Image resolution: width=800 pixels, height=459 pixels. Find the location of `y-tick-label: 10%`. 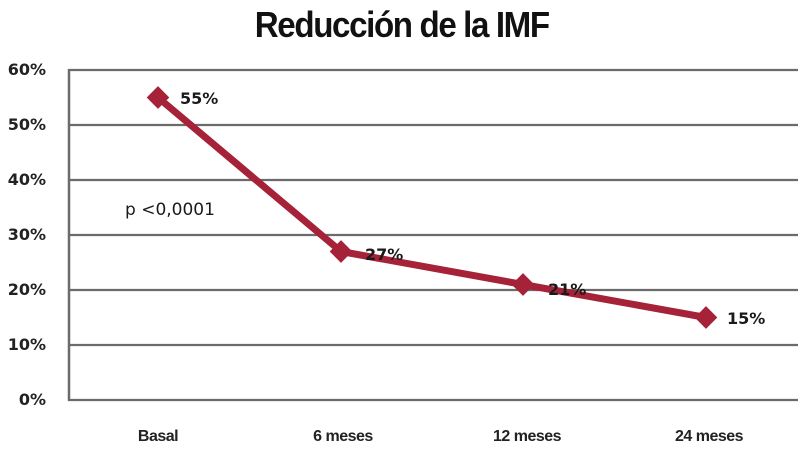

y-tick-label: 10% is located at coordinates (26, 344).